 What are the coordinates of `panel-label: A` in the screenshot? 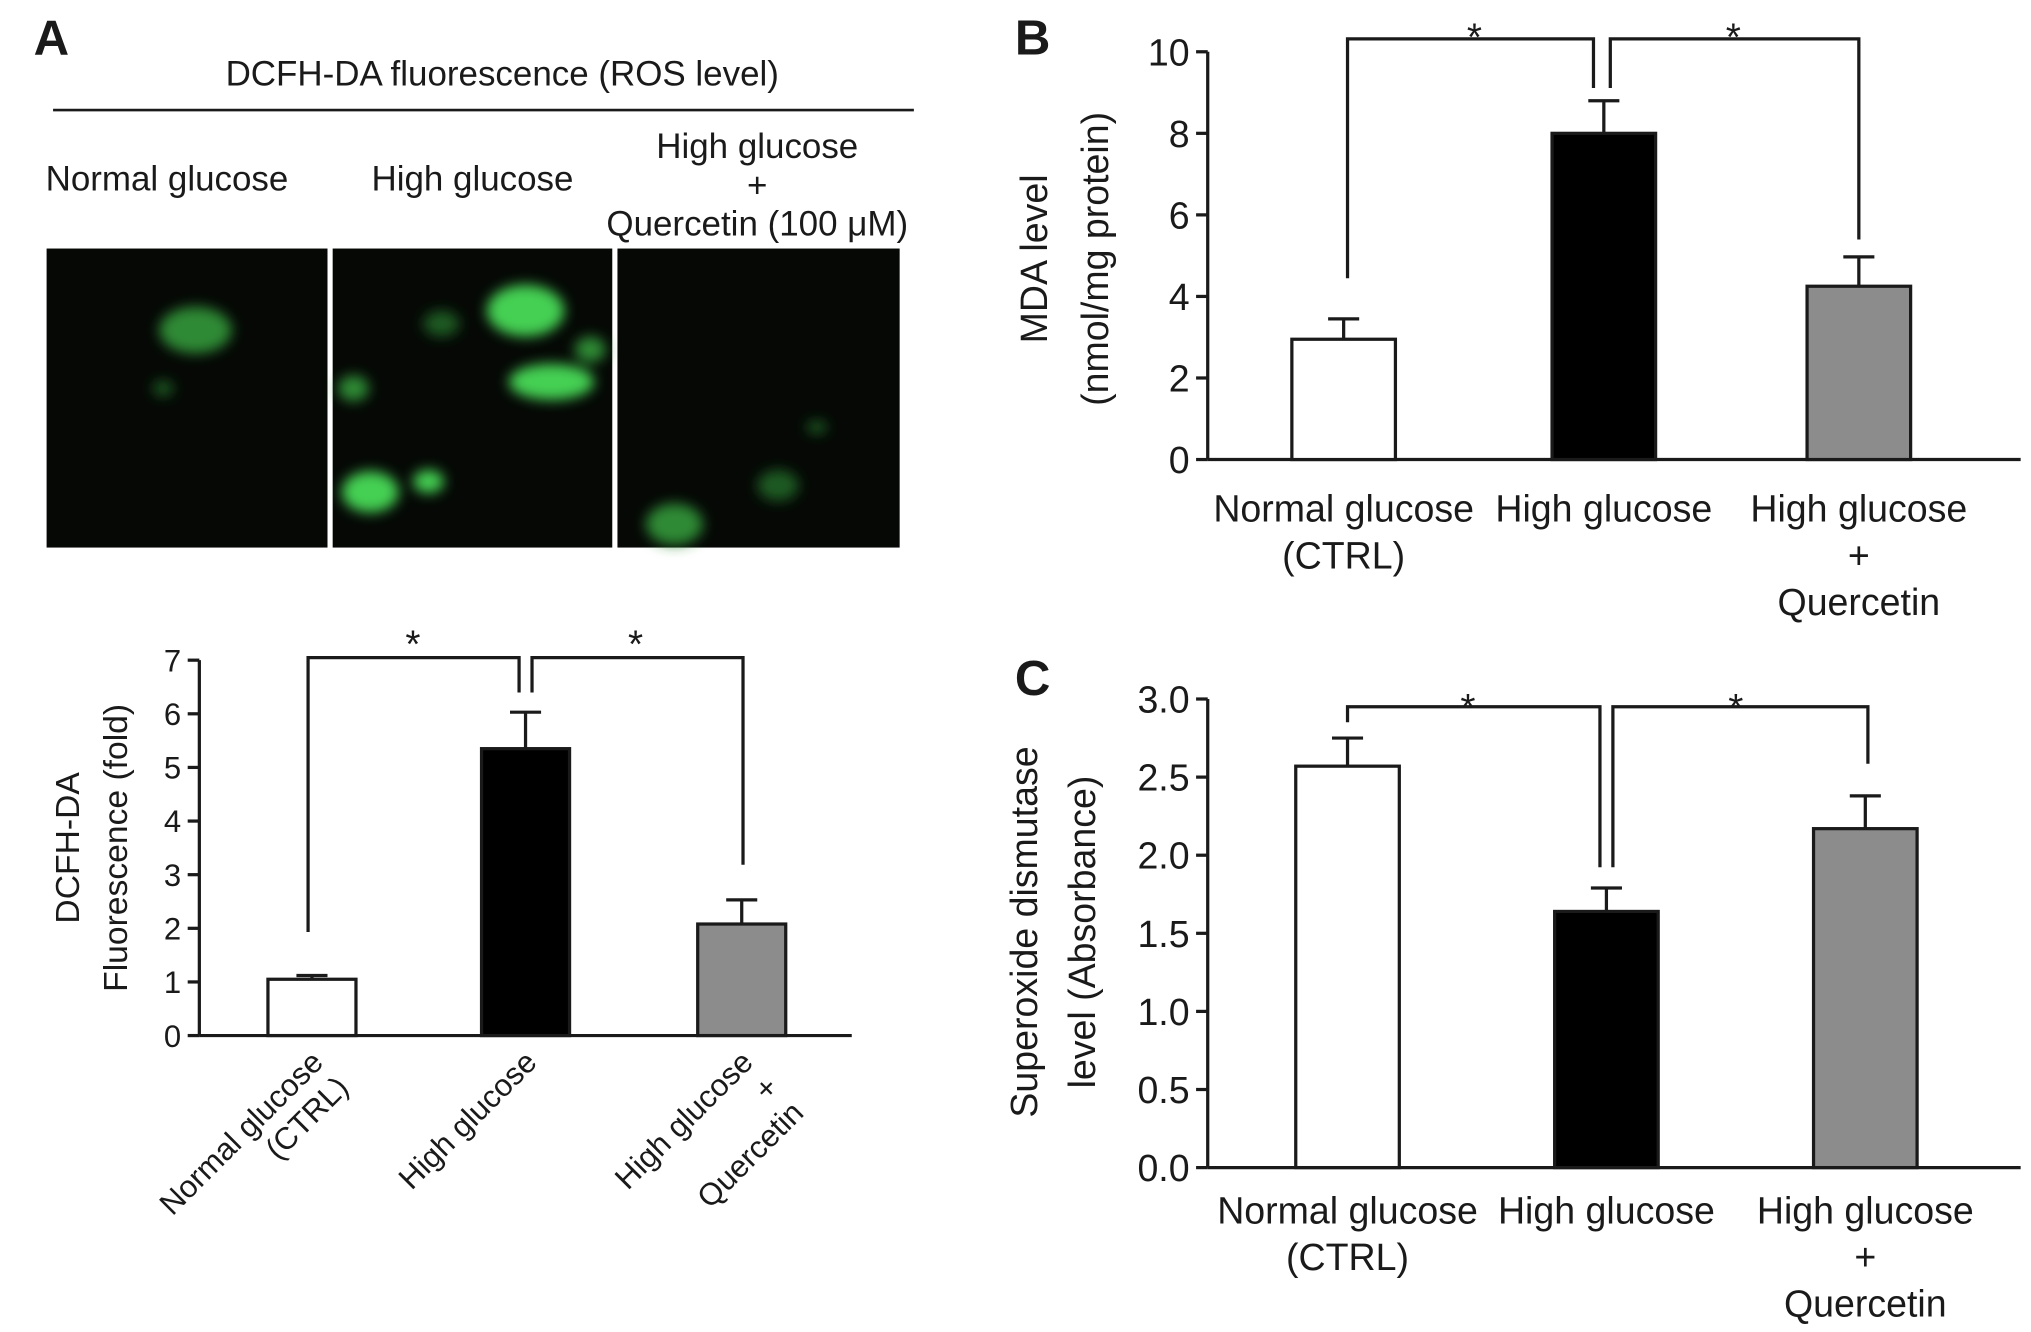 It's located at (52, 37).